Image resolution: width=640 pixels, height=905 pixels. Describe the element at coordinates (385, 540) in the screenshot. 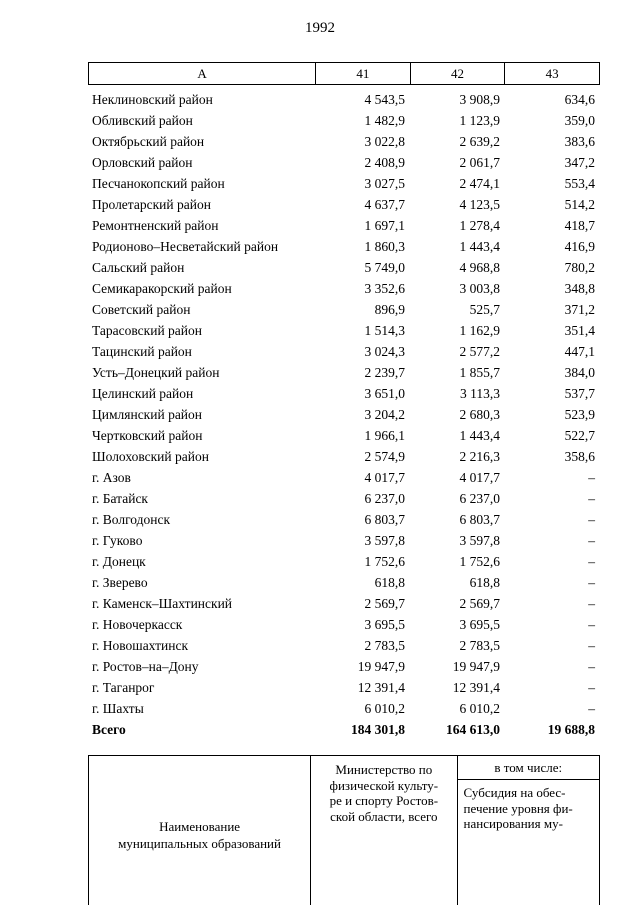

I see `cell-value: 3 597,8` at that location.